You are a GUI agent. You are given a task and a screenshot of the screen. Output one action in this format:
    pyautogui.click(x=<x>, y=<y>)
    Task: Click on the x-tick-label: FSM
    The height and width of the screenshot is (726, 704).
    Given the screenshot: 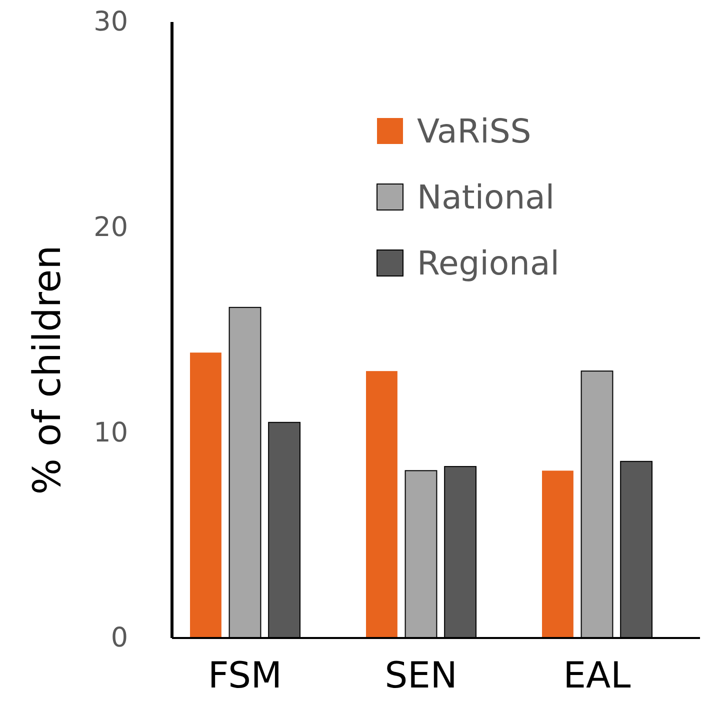 What is the action you would take?
    pyautogui.click(x=245, y=676)
    